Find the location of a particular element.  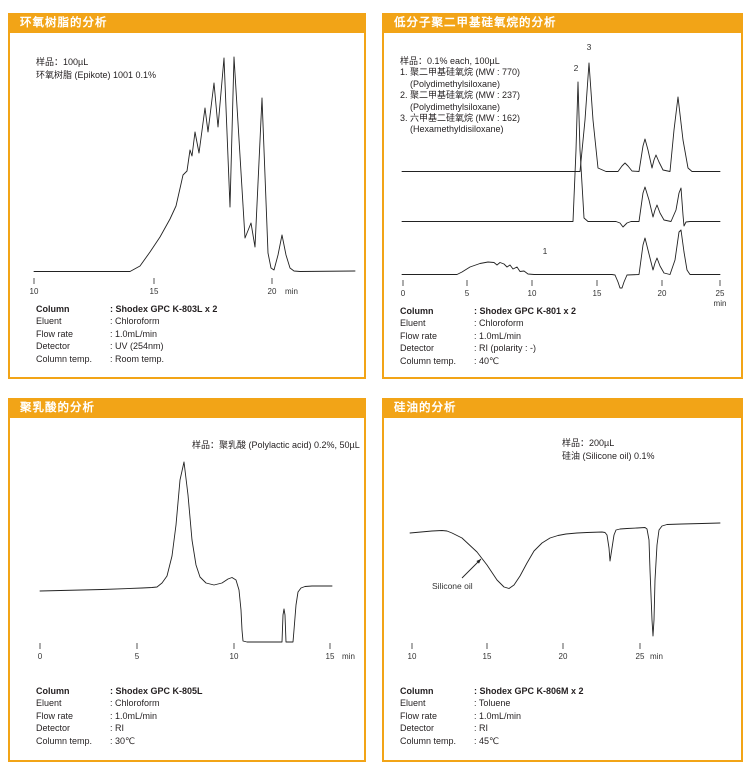

condition-row: Flow rate: 1.0mL/min is located at coordinates (488, 336).